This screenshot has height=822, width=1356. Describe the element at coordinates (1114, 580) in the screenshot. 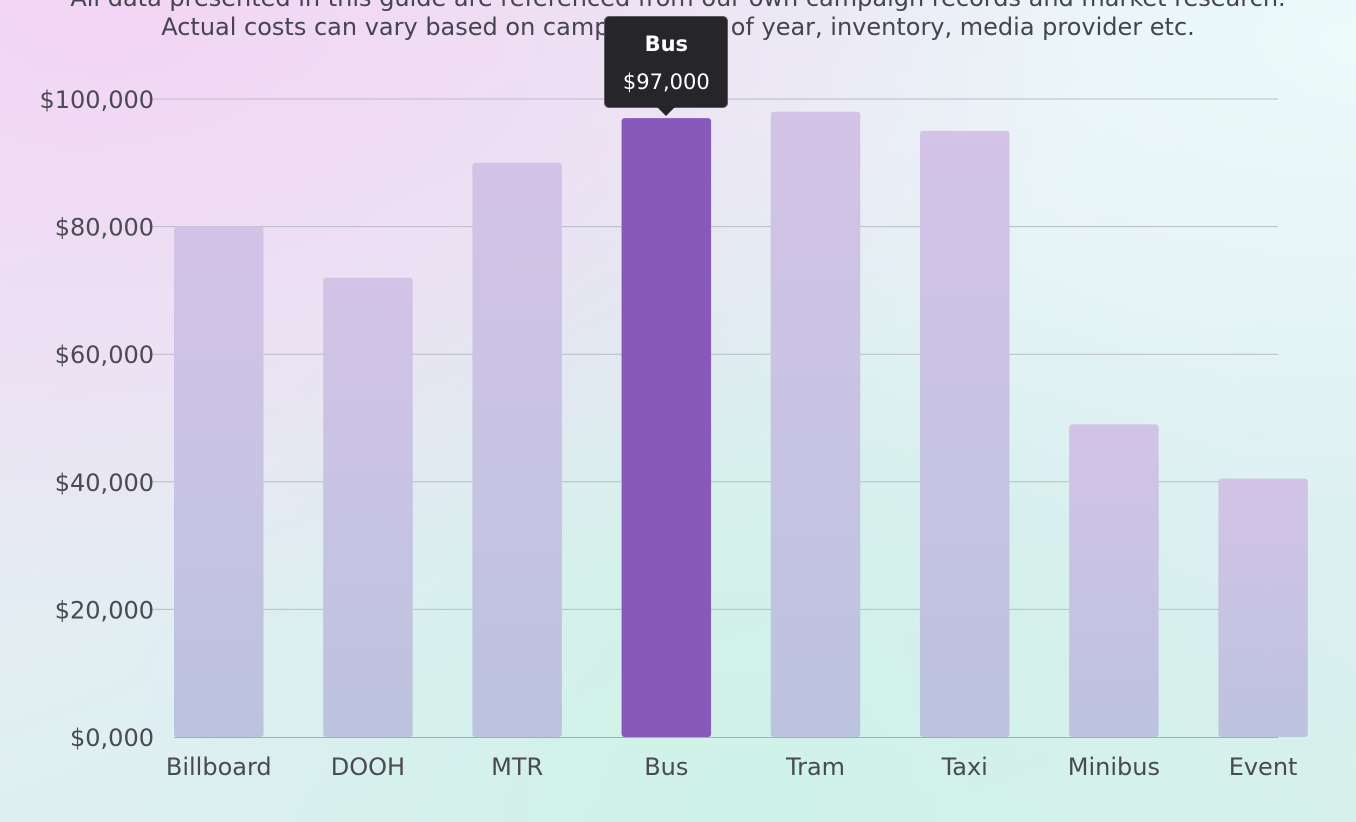

I see `bar-minibus` at that location.